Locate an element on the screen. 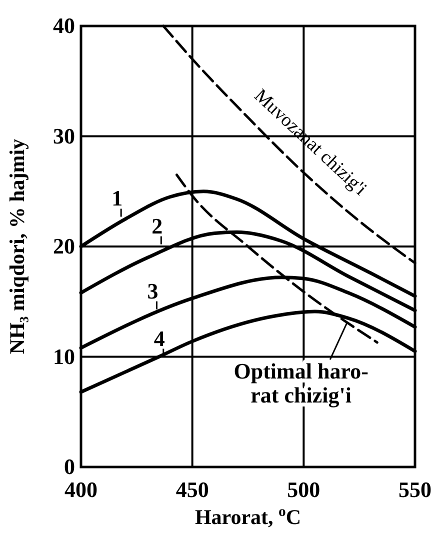  x-tick-label: 450 is located at coordinates (192, 489).